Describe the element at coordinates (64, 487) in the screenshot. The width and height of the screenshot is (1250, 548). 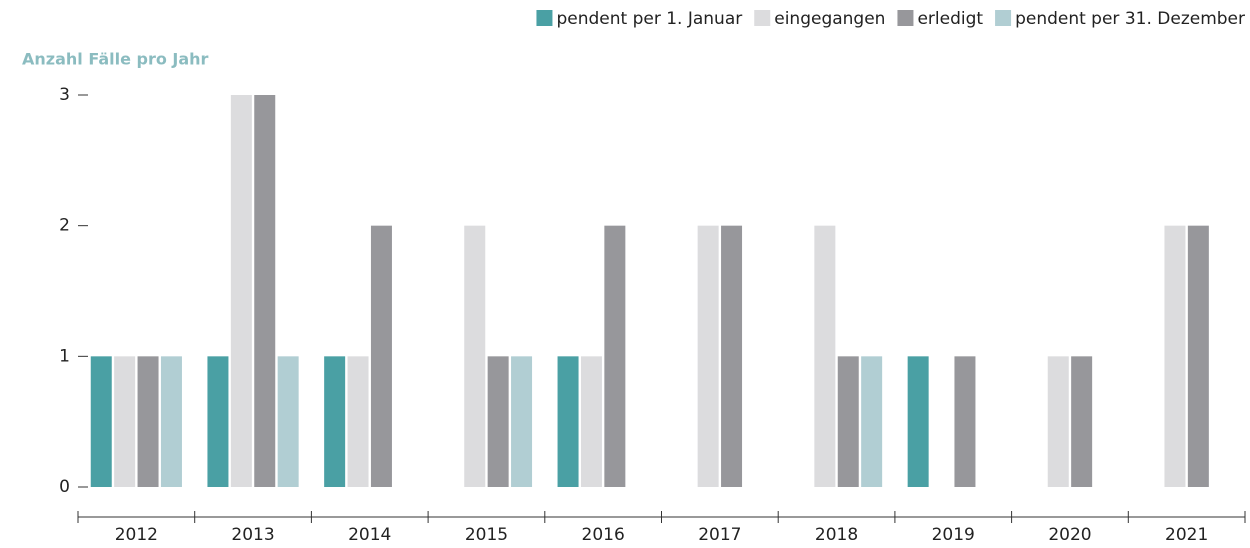
I see `y-tick-label: 0` at that location.